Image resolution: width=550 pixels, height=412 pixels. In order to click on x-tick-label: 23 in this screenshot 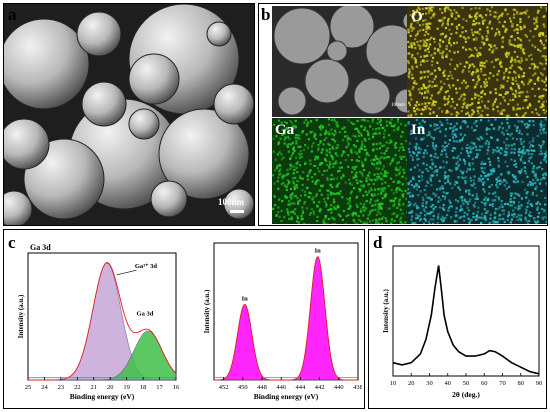, I will do `click(61, 387)`.